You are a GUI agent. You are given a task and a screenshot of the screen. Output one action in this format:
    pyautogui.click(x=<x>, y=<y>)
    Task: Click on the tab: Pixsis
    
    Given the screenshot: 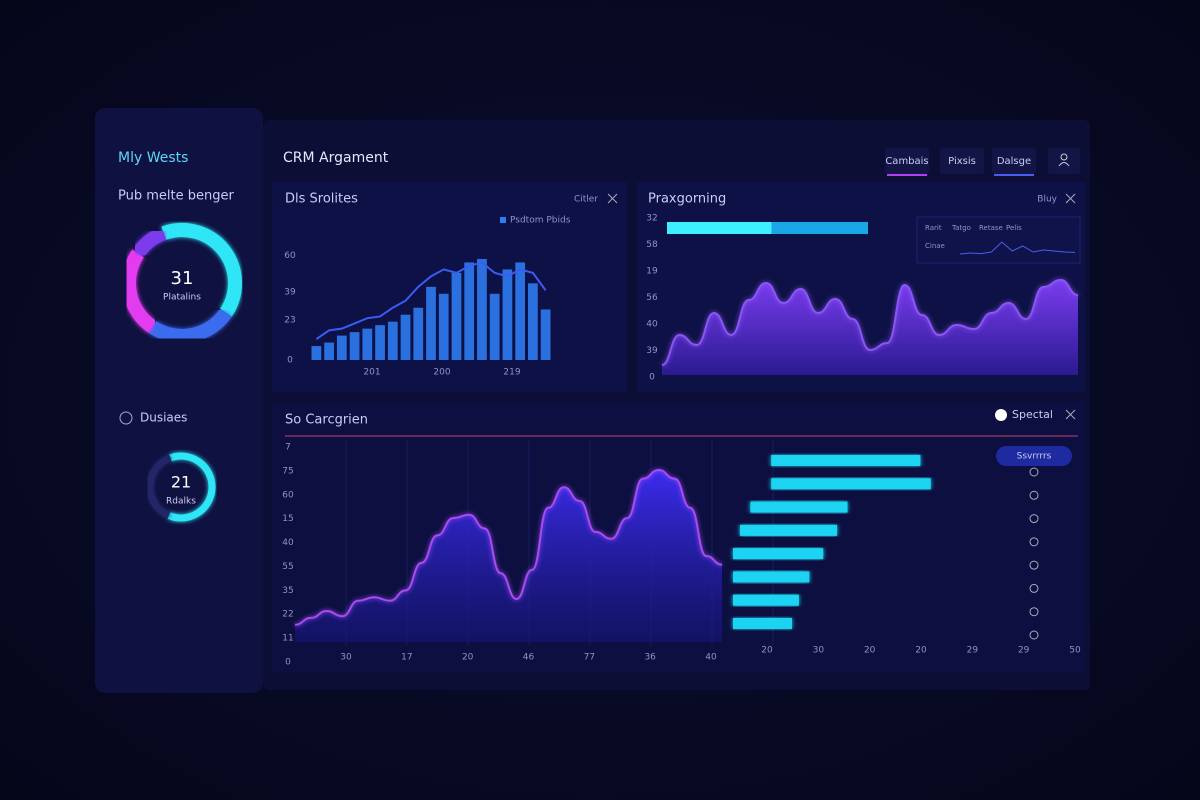 What is the action you would take?
    pyautogui.click(x=962, y=161)
    